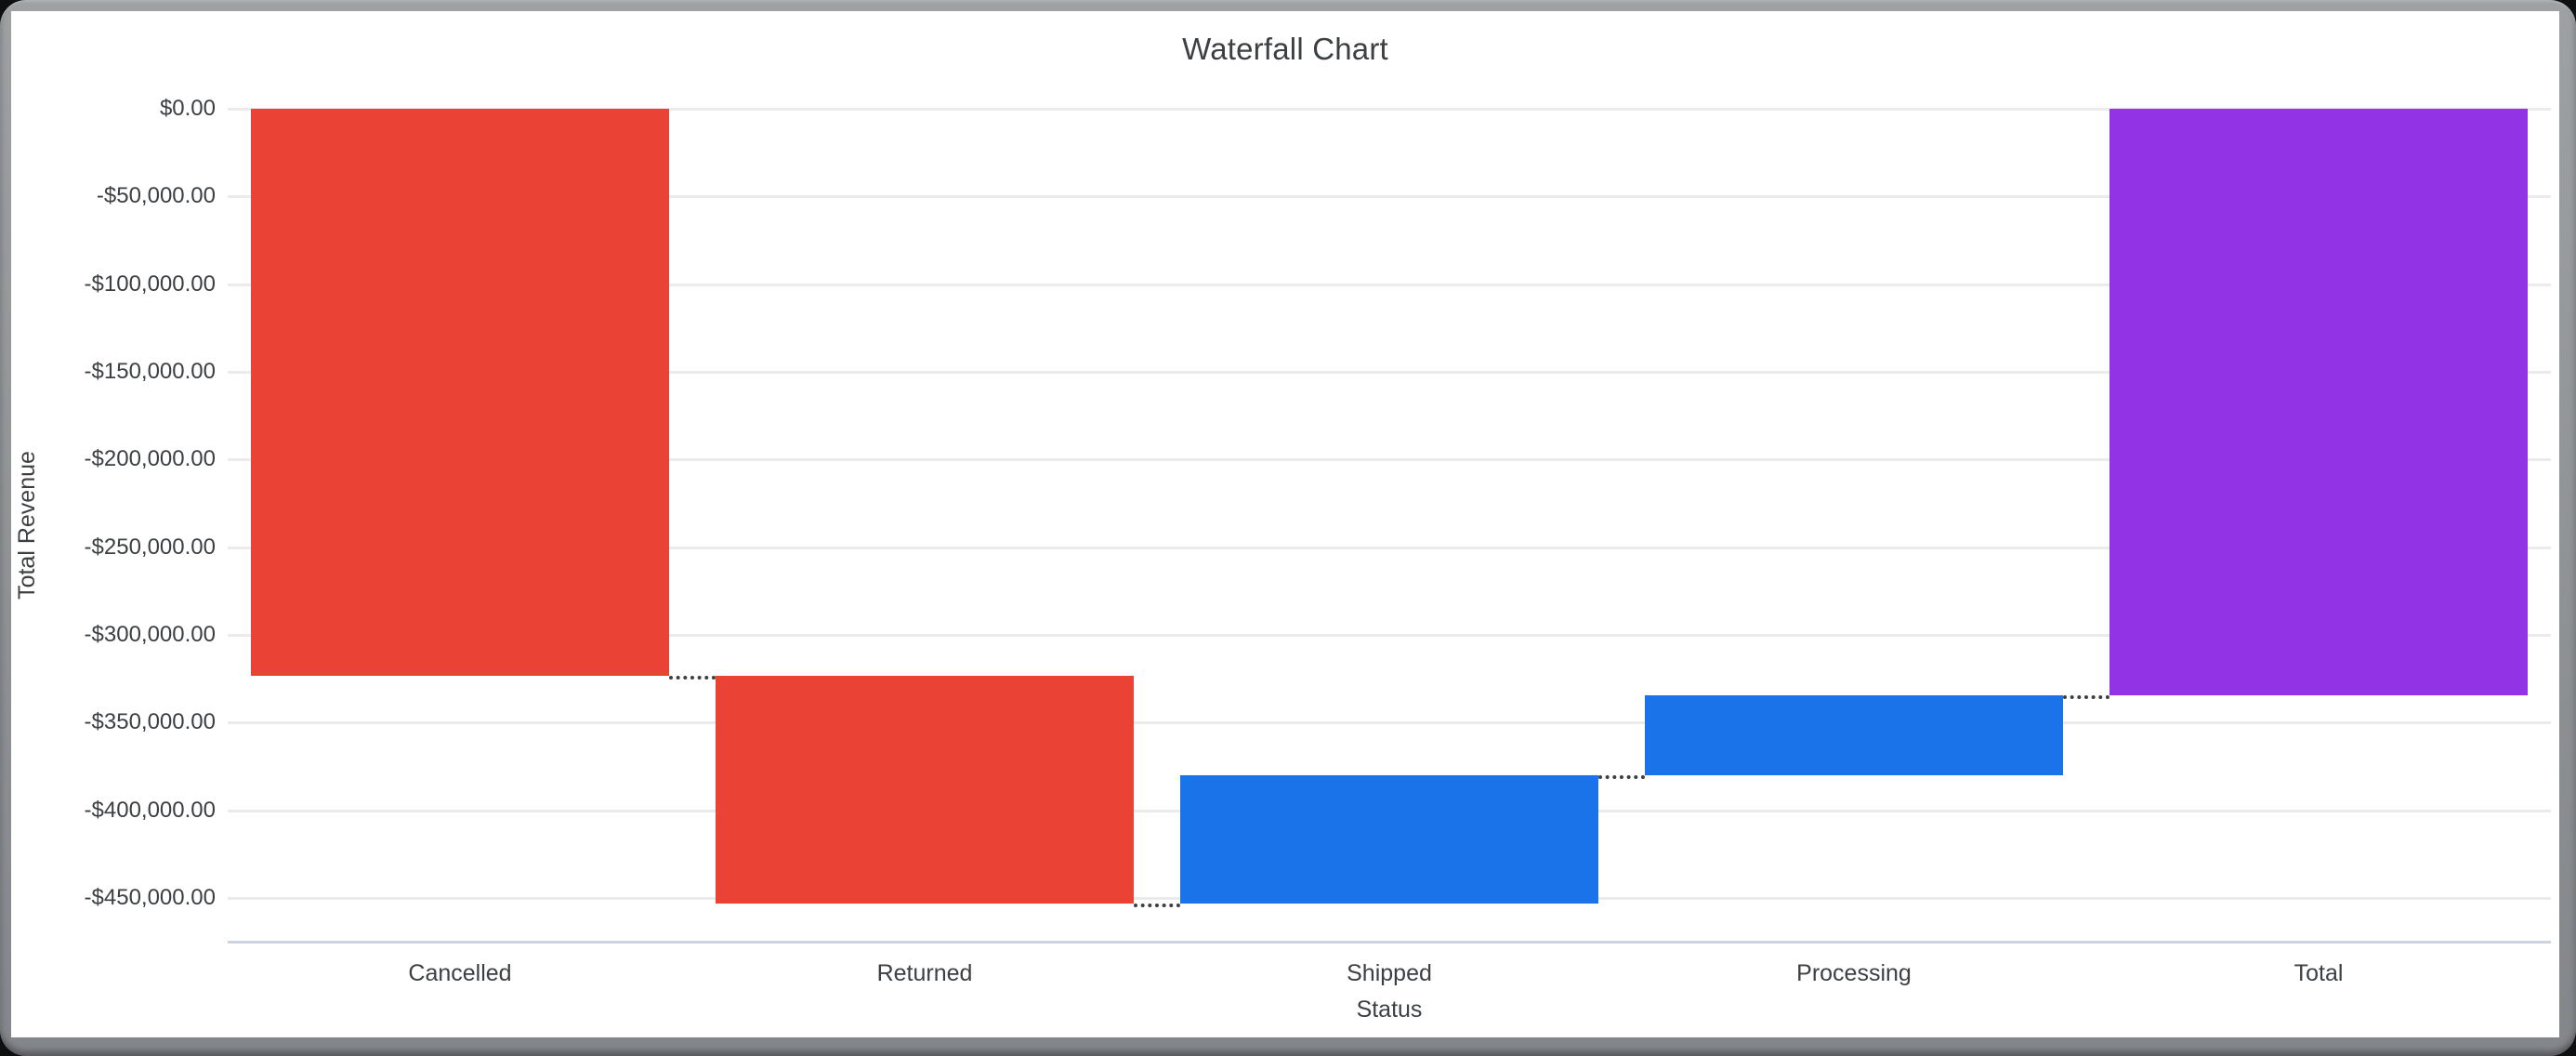 This screenshot has width=2576, height=1056. Describe the element at coordinates (150, 721) in the screenshot. I see `y-tick-label: -$350,000.00` at that location.